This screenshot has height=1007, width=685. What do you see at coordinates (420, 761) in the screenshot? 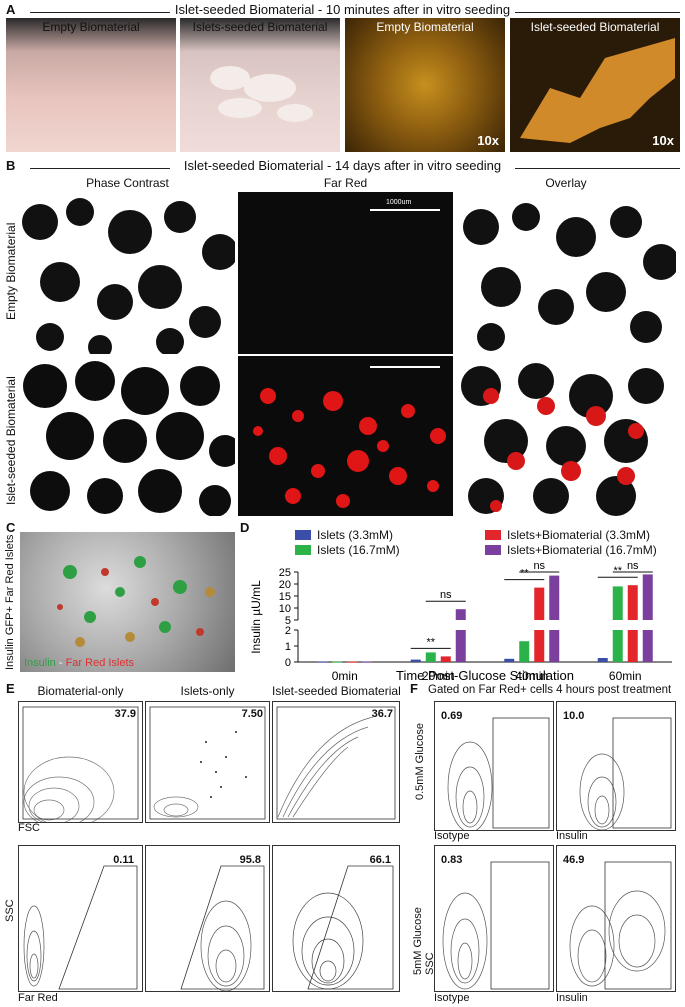
I see `f-row-05mM: 0.5mM Glucose` at bounding box center [420, 761].